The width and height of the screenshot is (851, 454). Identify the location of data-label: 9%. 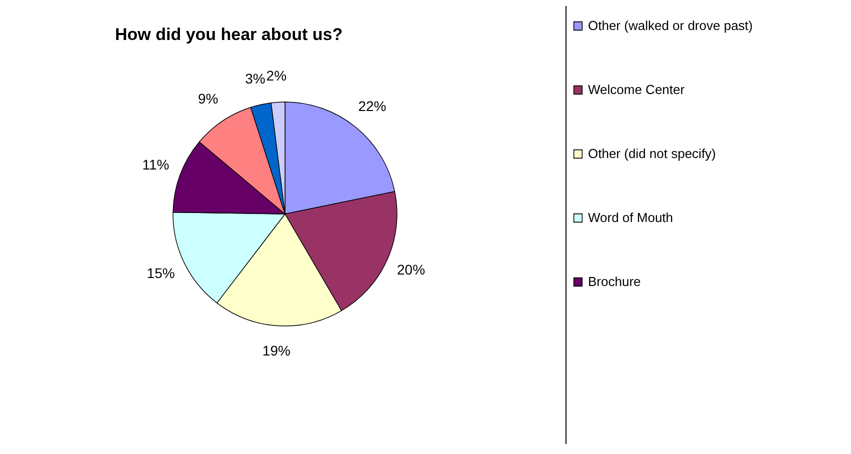
(208, 98).